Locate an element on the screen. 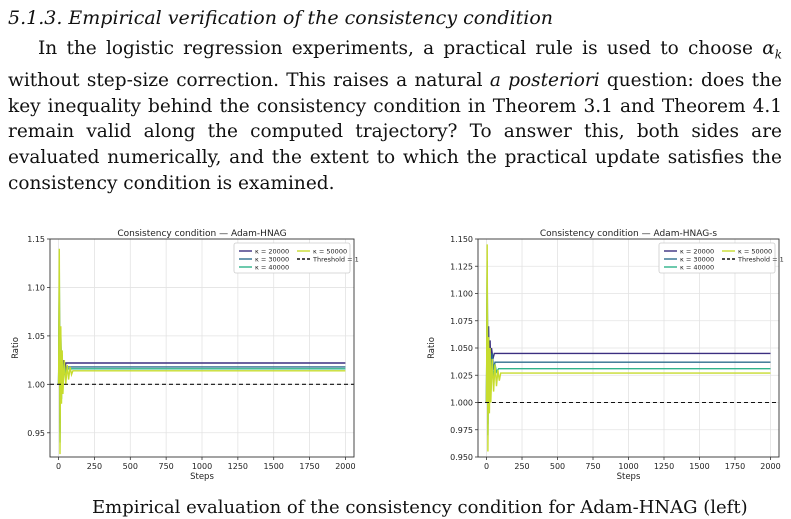  chart-title: Consistency condition — Adam-HNAG is located at coordinates (201, 234).